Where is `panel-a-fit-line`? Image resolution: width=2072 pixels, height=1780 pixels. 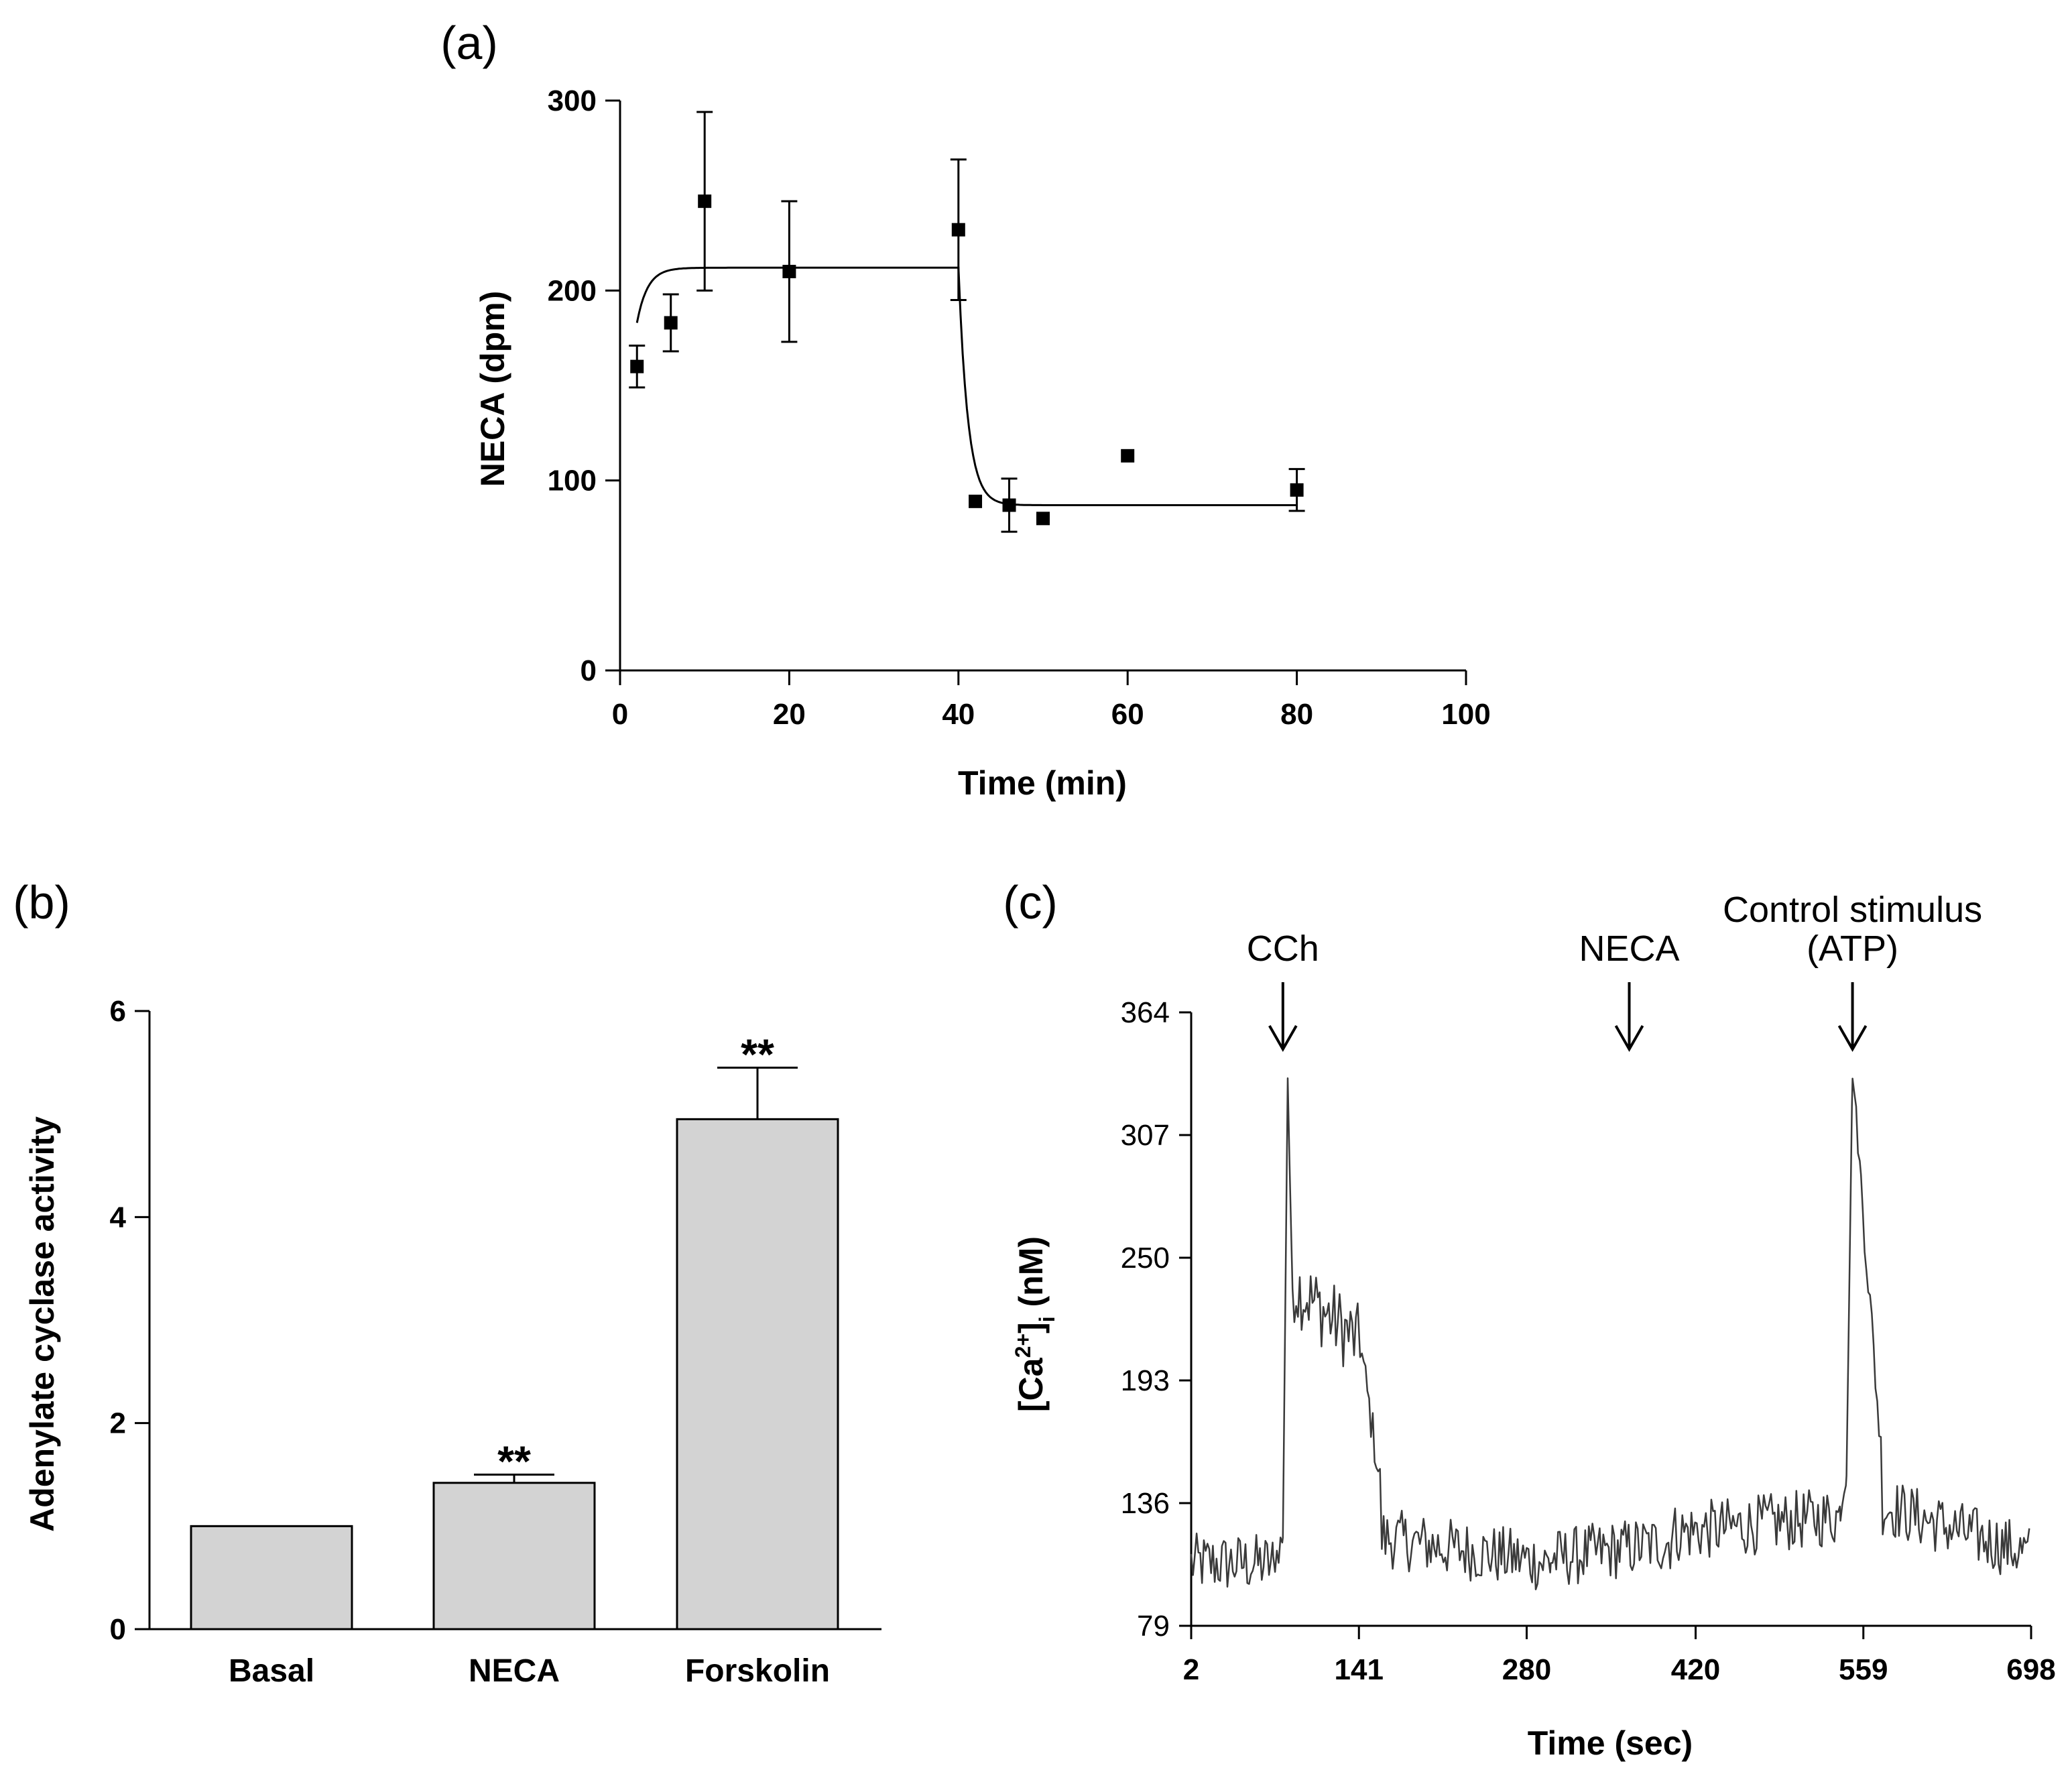
panel-a-fit-line is located at coordinates (966, 386).